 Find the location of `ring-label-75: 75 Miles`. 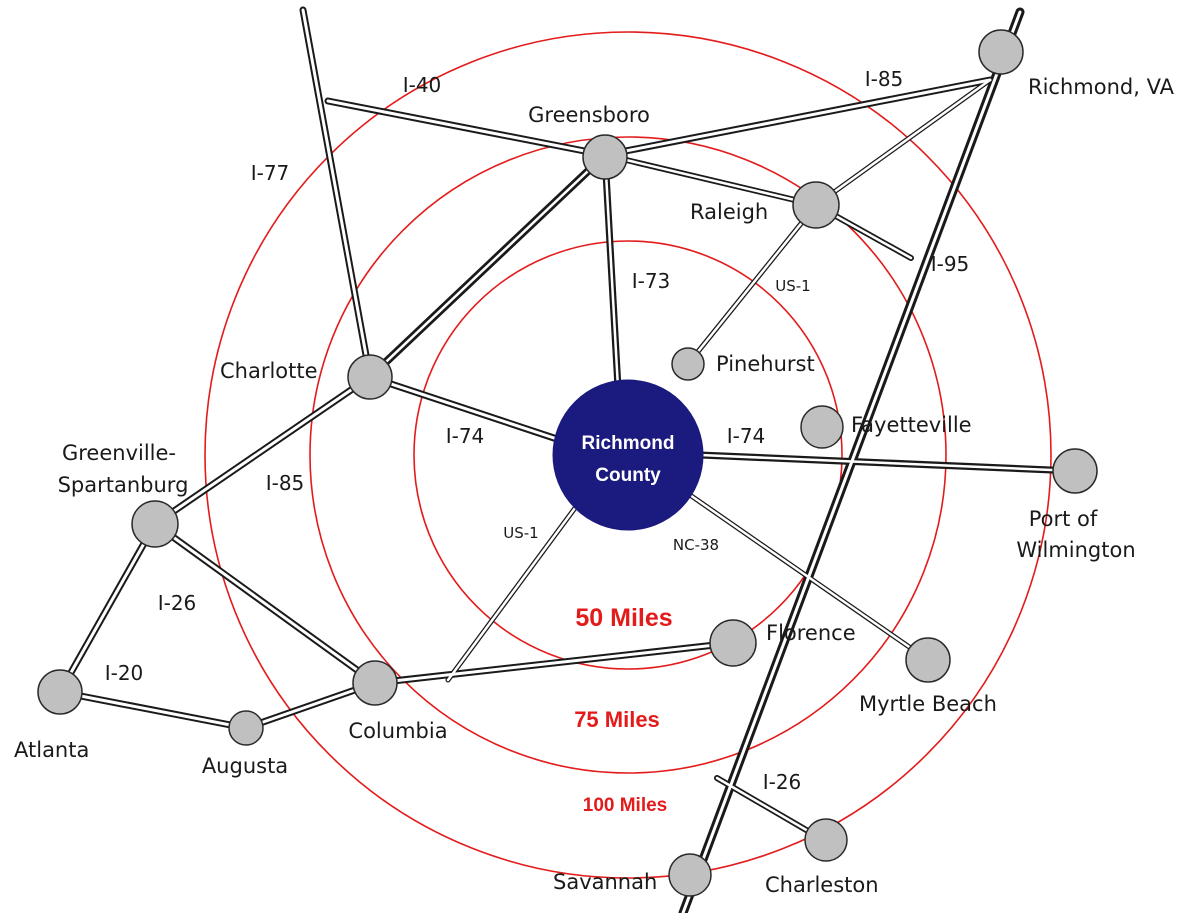

ring-label-75: 75 Miles is located at coordinates (617, 719).